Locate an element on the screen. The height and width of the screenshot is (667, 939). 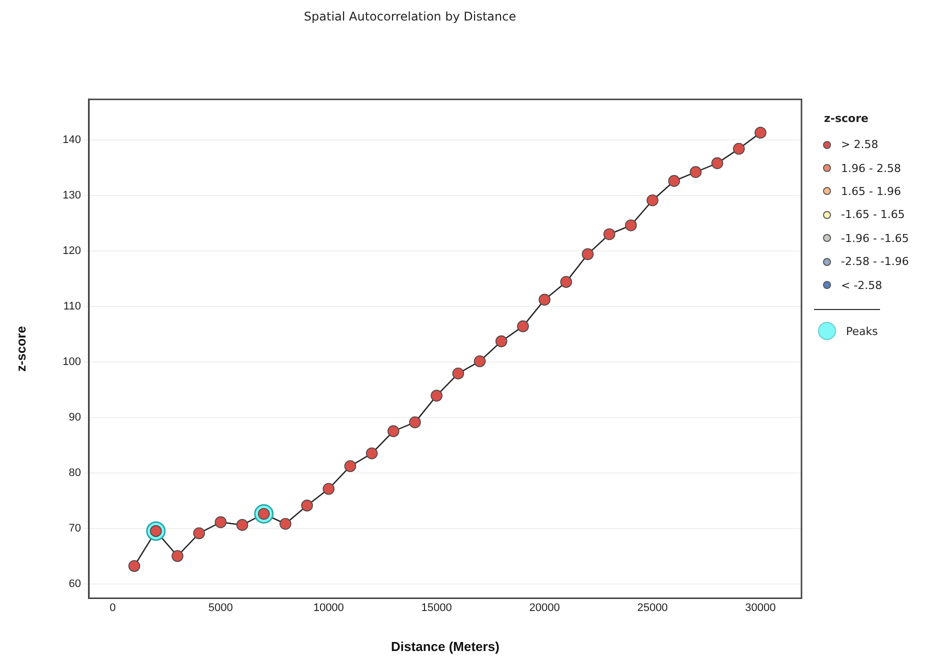
legend-label: -1.65 - 1.65 is located at coordinates (873, 215).